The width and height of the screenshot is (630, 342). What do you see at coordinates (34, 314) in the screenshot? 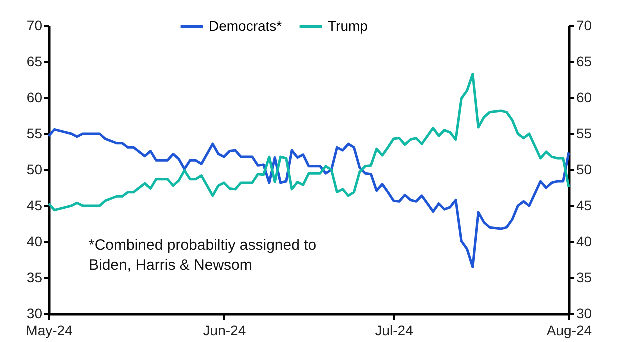
I see `y-tick-label: 30` at bounding box center [34, 314].